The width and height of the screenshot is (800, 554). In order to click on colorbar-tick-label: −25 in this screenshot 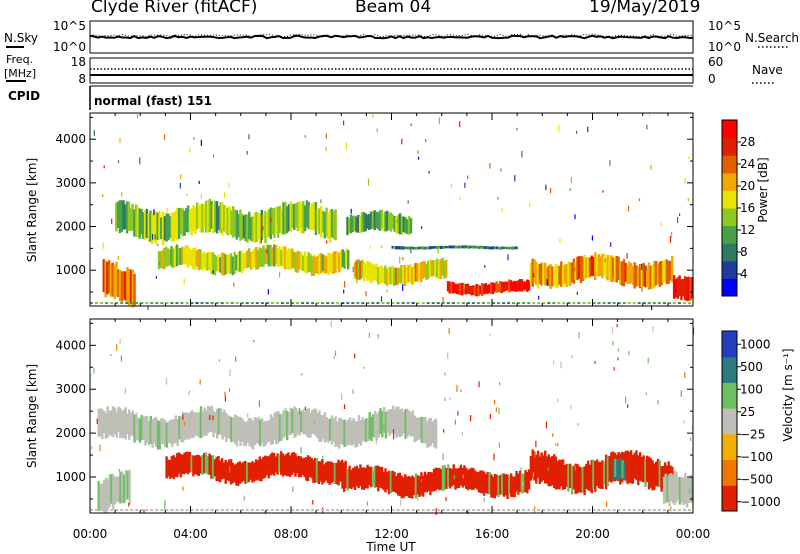, I will do `click(752, 434)`.